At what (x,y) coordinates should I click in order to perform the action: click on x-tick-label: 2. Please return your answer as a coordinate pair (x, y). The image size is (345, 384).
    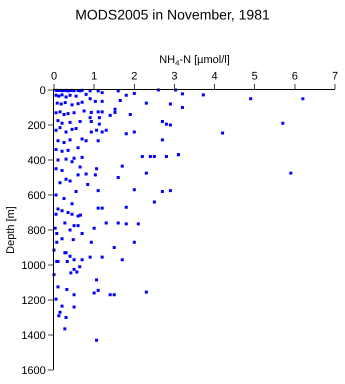
    Looking at the image, I should click on (134, 76).